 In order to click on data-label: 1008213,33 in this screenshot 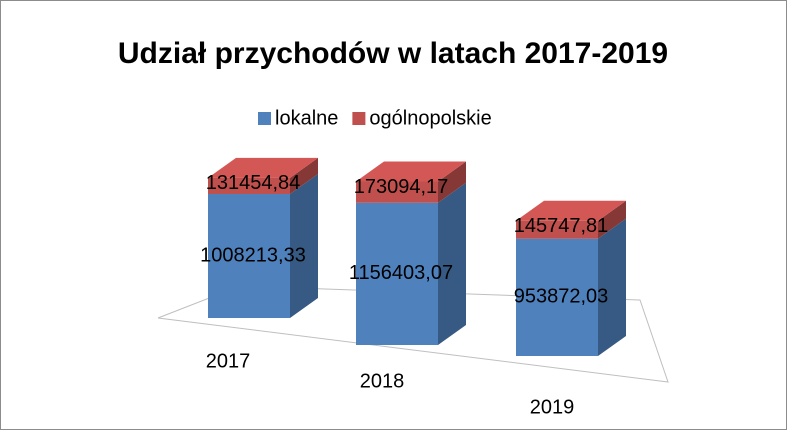, I will do `click(253, 255)`.